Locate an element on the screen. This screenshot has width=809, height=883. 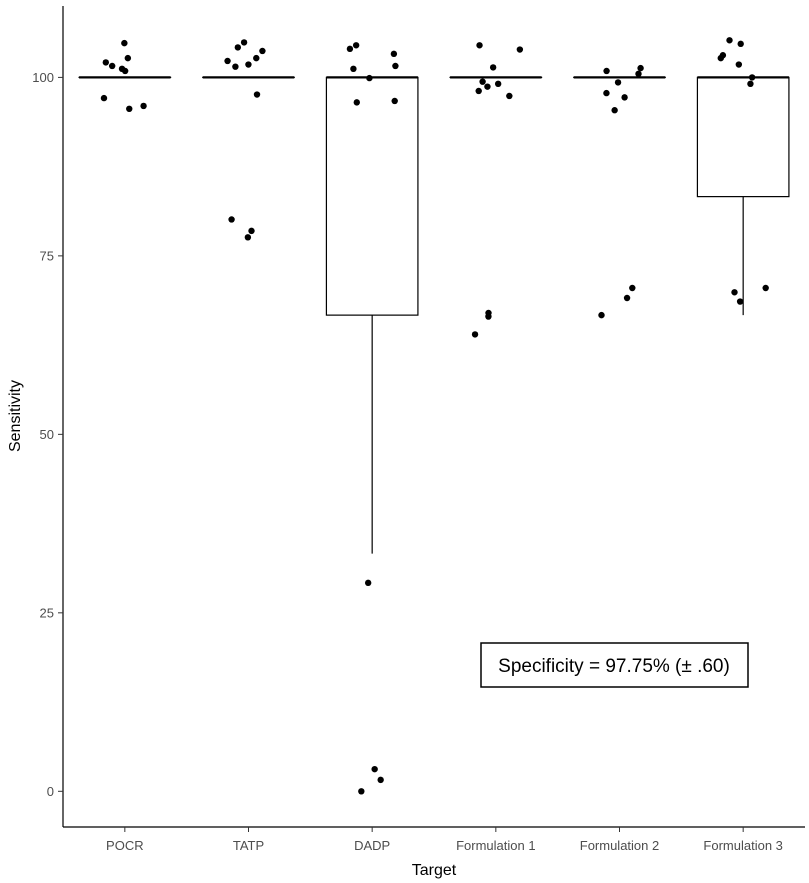
x-axis-title: Target is located at coordinates (434, 870).